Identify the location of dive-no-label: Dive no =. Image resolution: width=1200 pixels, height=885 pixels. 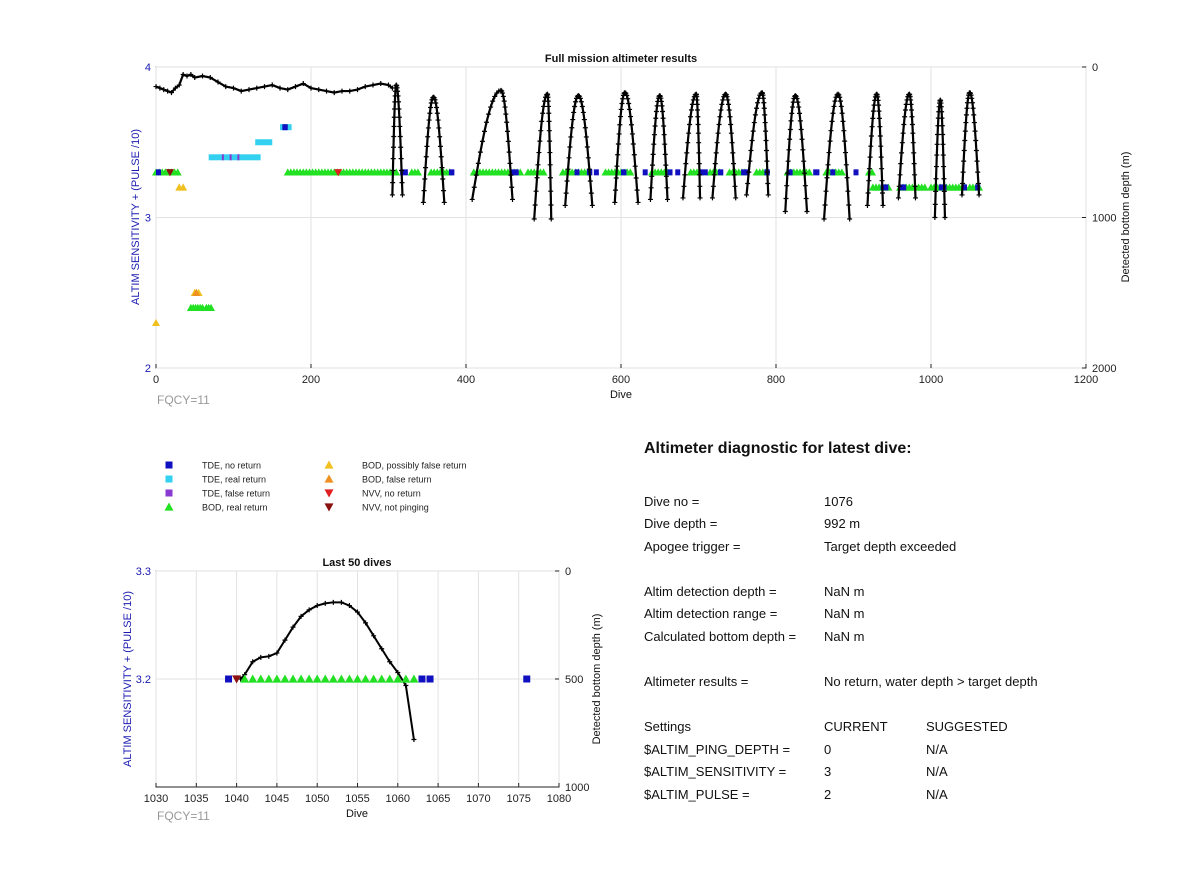
(672, 501).